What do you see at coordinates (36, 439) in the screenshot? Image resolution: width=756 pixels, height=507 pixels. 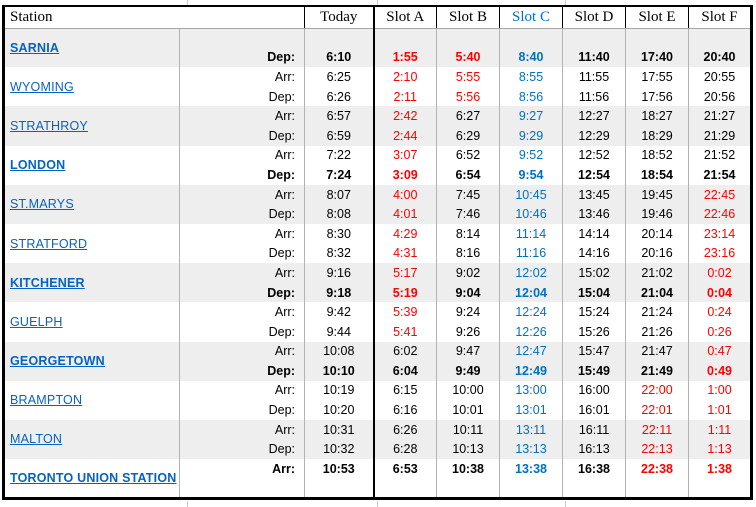 I see `station-link-malton: MALTON` at bounding box center [36, 439].